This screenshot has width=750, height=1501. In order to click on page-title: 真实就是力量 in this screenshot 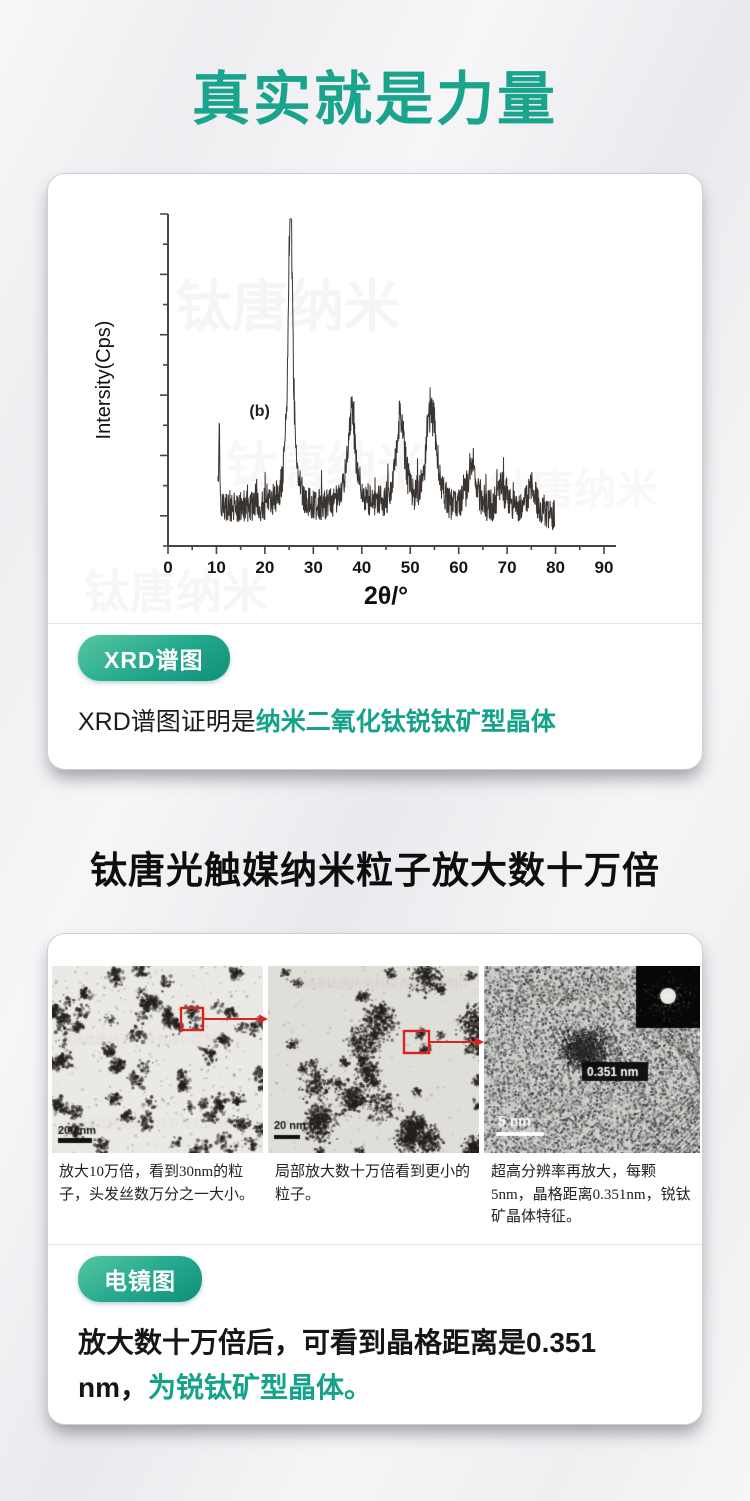, I will do `click(374, 99)`.